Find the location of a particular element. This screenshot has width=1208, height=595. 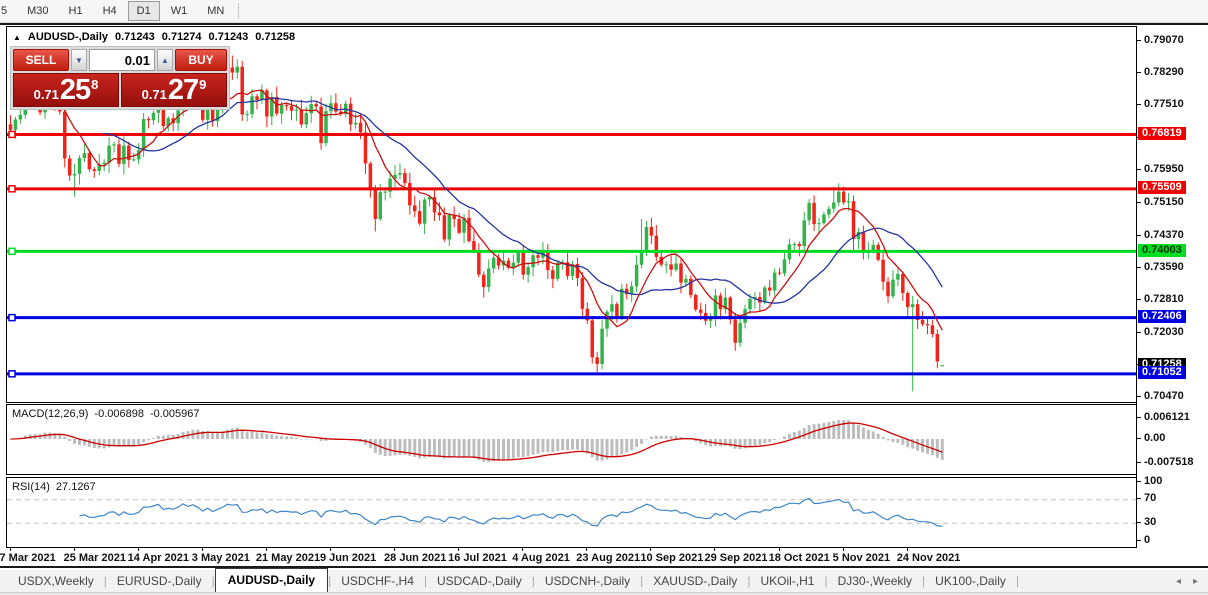

toolbar-separator is located at coordinates (239, 11).